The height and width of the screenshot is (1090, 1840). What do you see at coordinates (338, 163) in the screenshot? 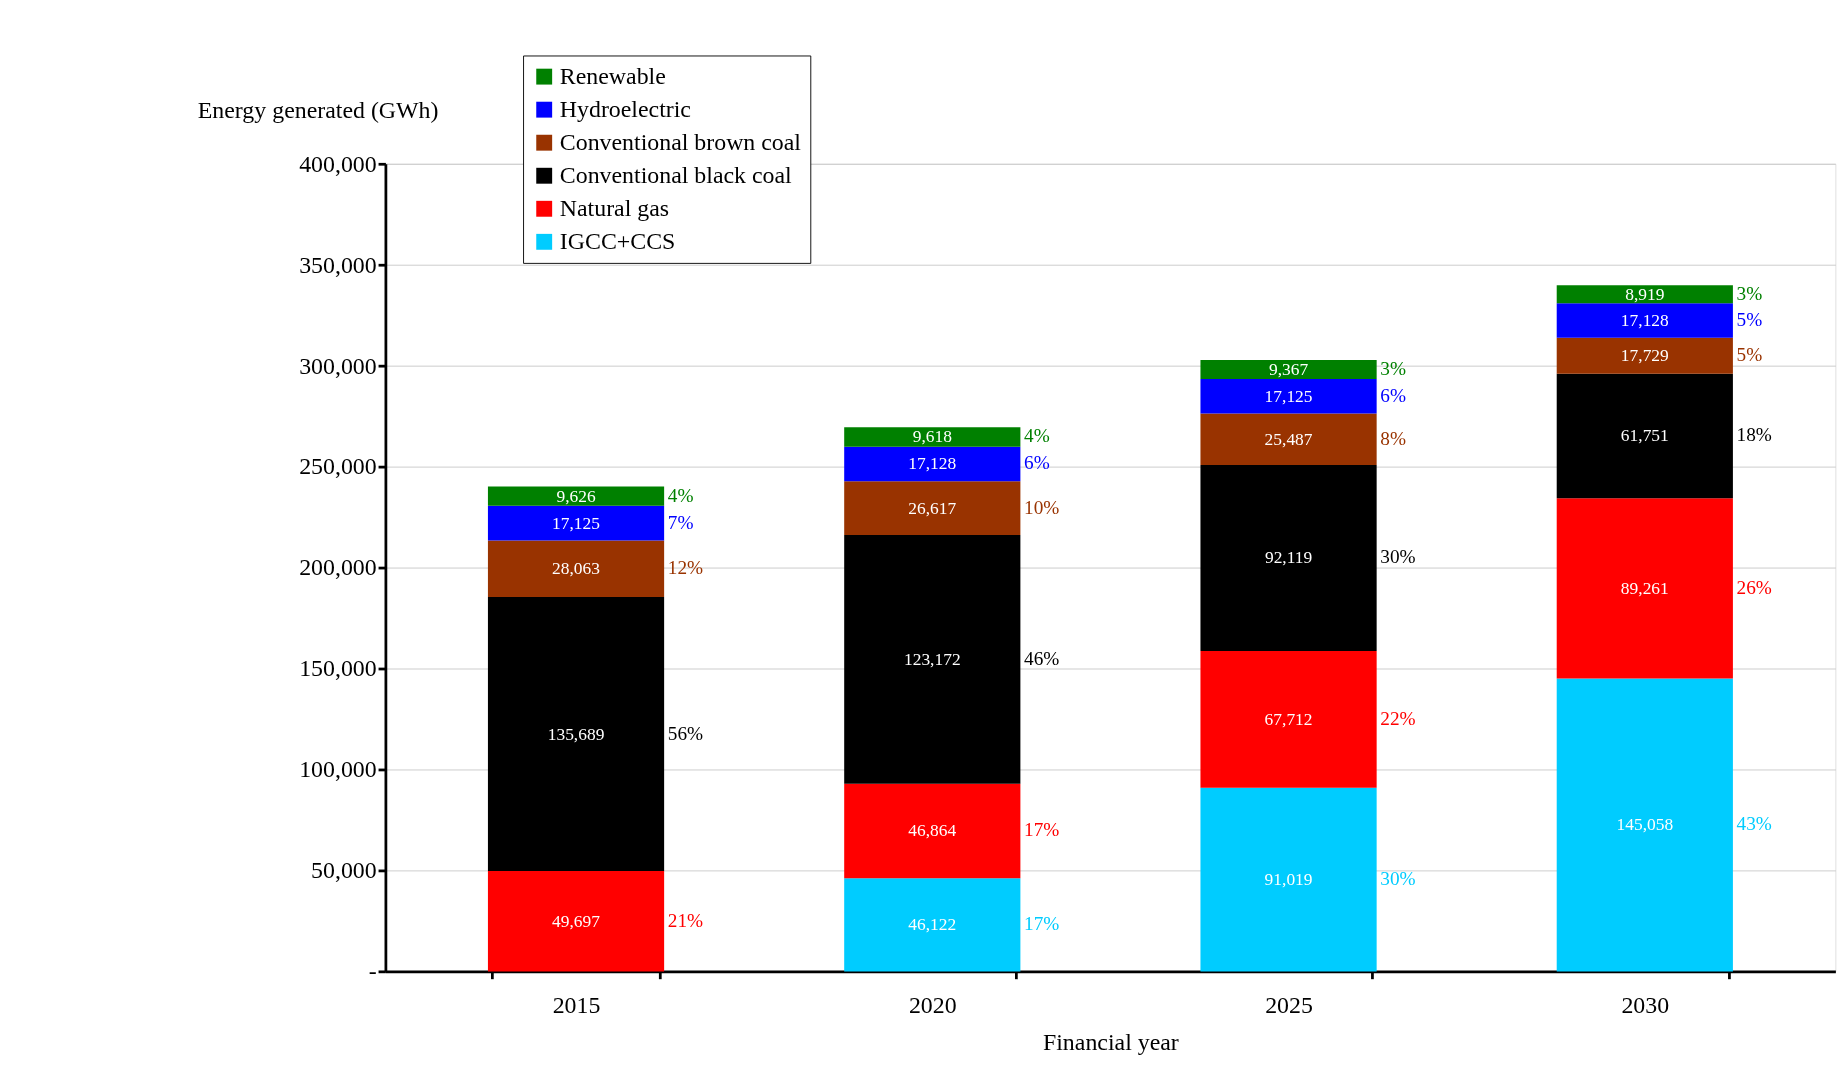
I see `y-tick-label: 400,000` at bounding box center [338, 163].